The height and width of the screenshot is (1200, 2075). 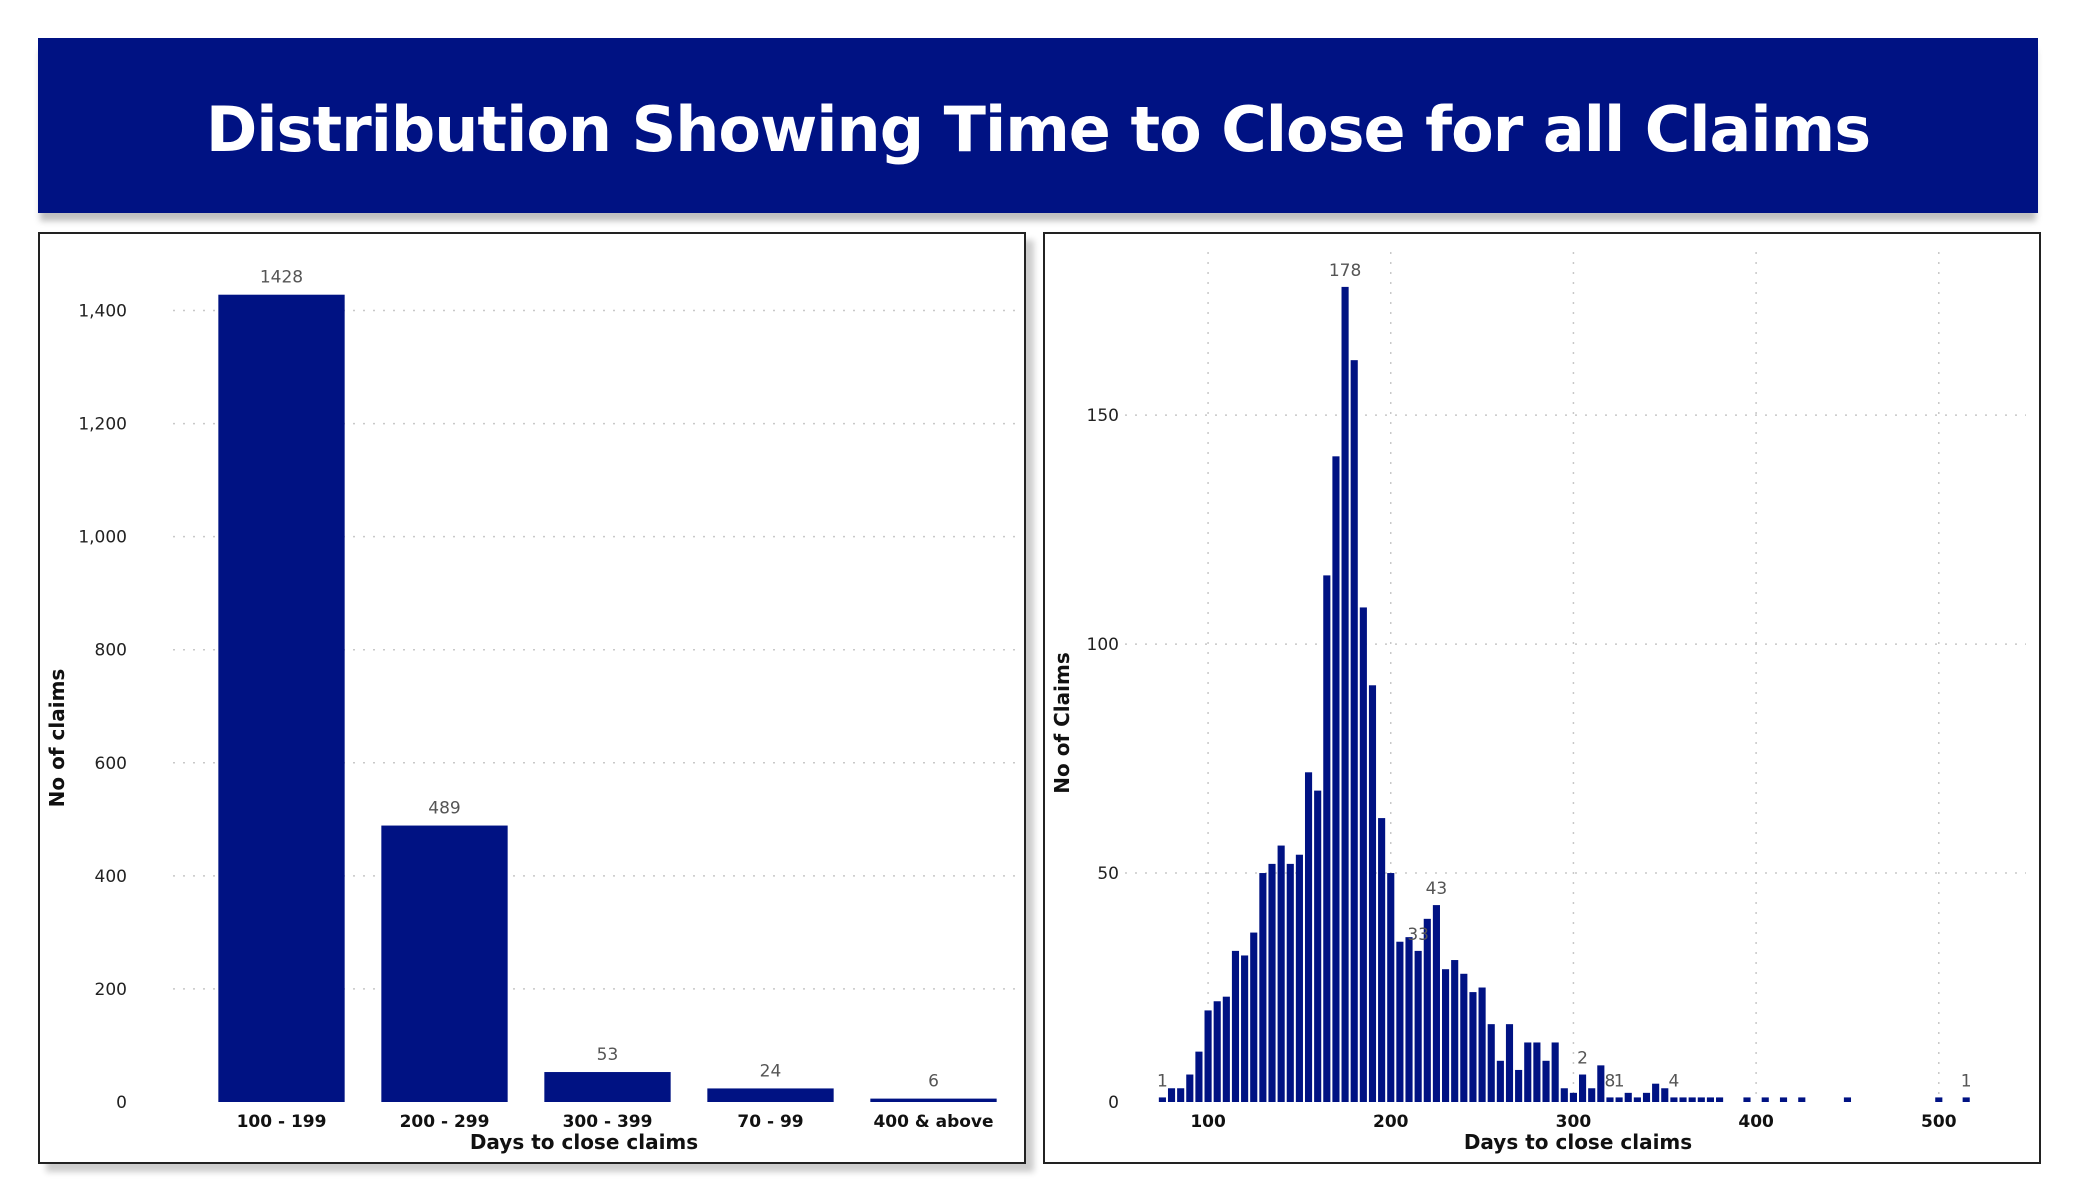 I want to click on y-tick-label: 150, so click(x=1103, y=416).